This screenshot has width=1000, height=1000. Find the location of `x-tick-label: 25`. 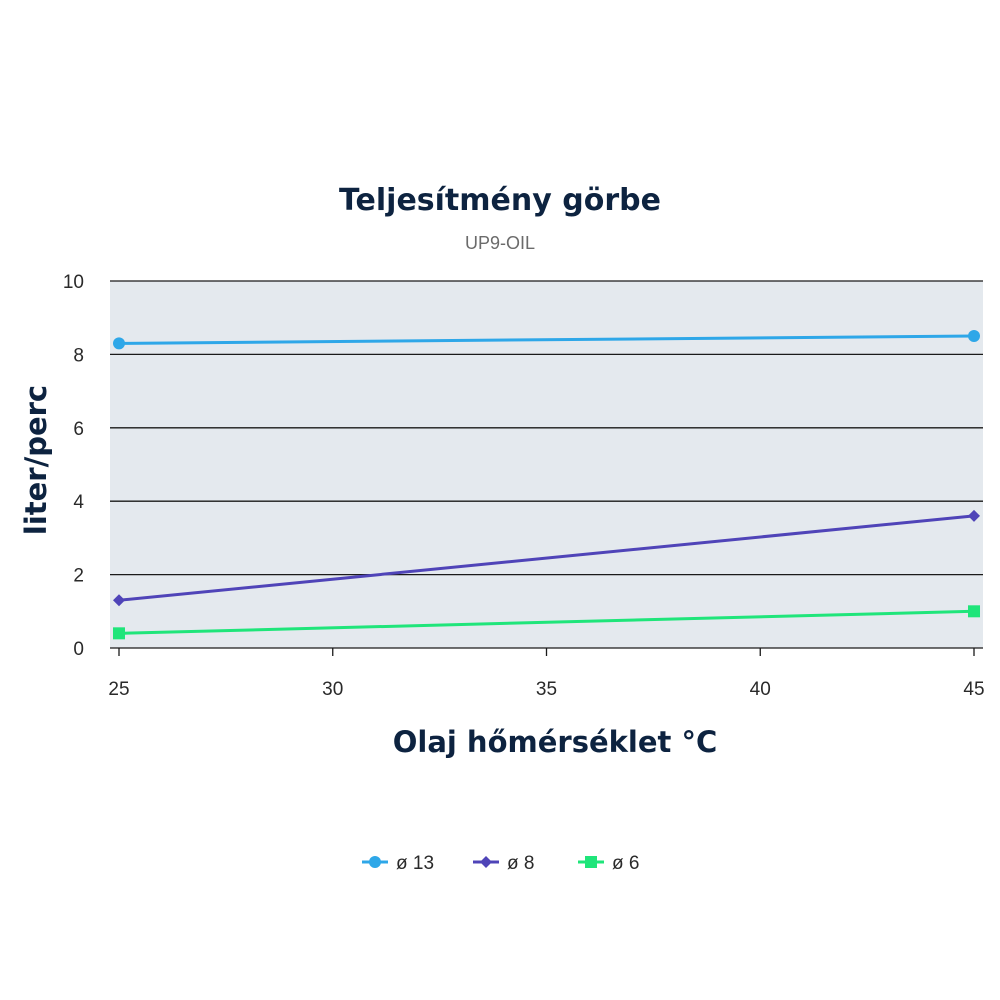

x-tick-label: 25 is located at coordinates (118, 689).